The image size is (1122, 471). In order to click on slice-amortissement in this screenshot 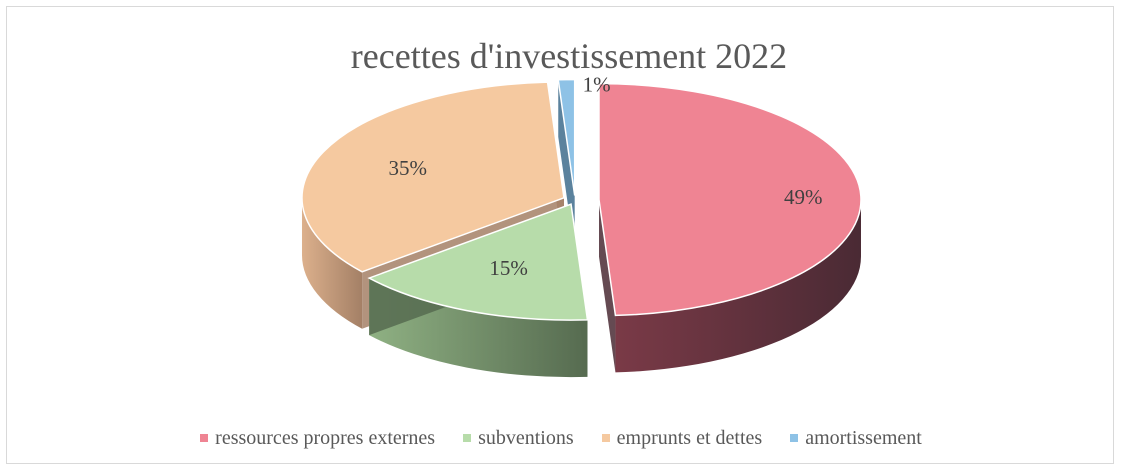, I will do `click(566, 137)`.